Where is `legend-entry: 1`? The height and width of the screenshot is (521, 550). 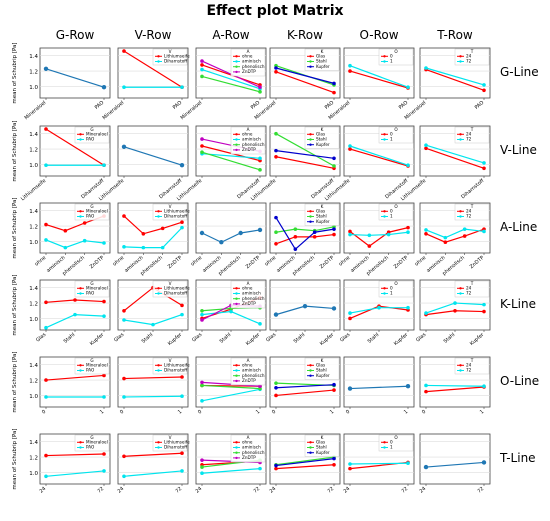 legend-entry: 1 is located at coordinates (391, 61).